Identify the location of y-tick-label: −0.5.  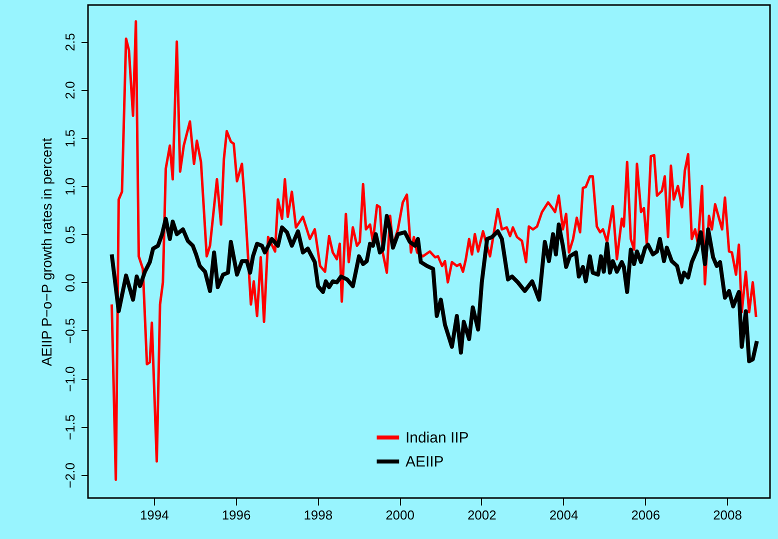
(70, 331).